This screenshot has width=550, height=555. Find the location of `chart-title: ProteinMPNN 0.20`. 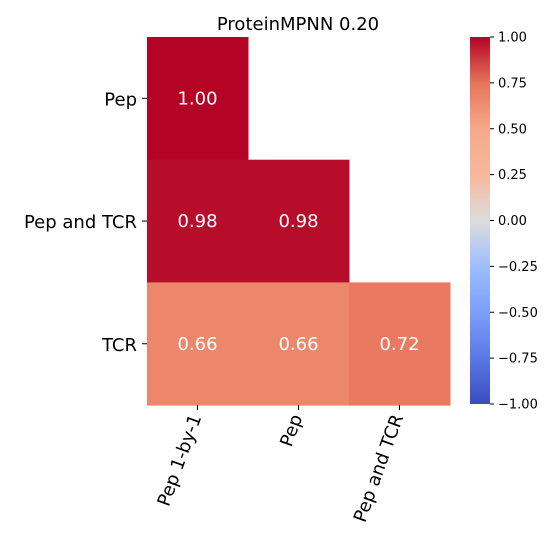

chart-title: ProteinMPNN 0.20 is located at coordinates (298, 24).